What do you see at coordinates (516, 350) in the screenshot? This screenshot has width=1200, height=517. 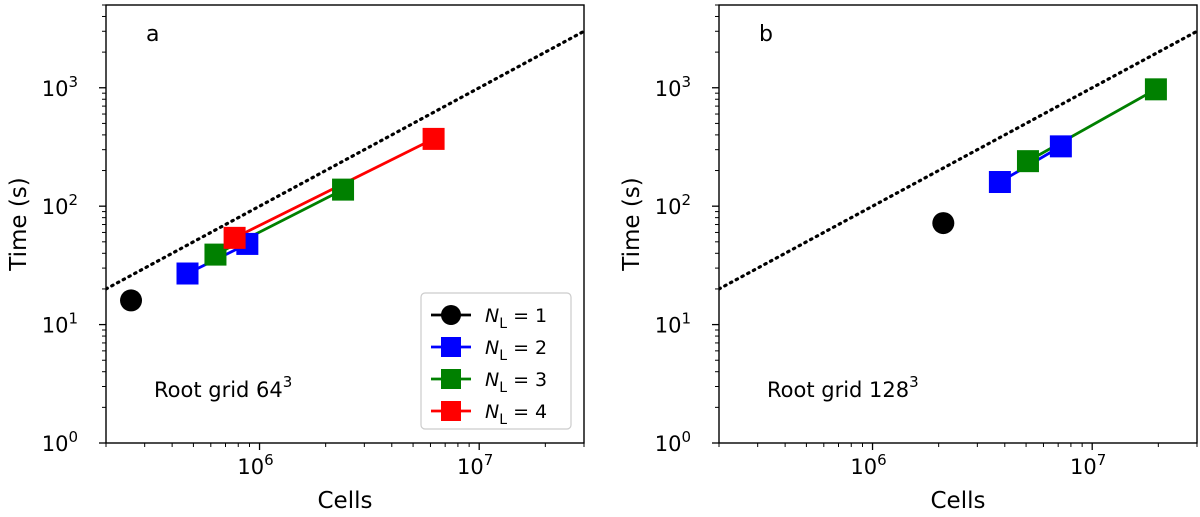 I see `legend-label: NL = 2` at bounding box center [516, 350].